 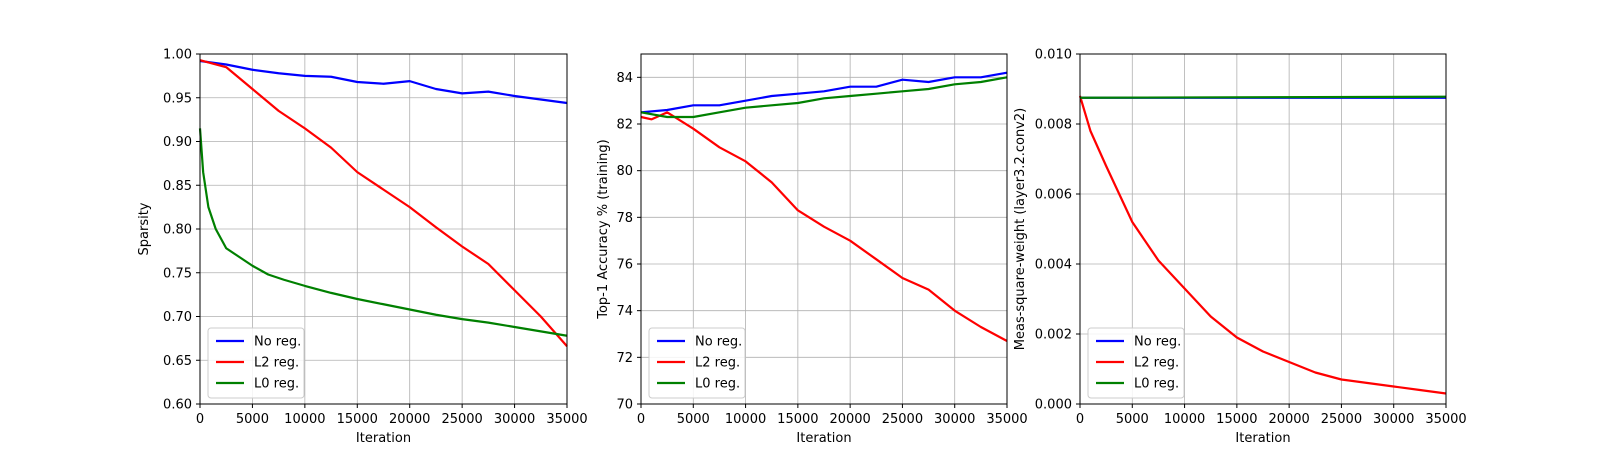 I want to click on y-tick-label: 0.80, so click(x=177, y=230).